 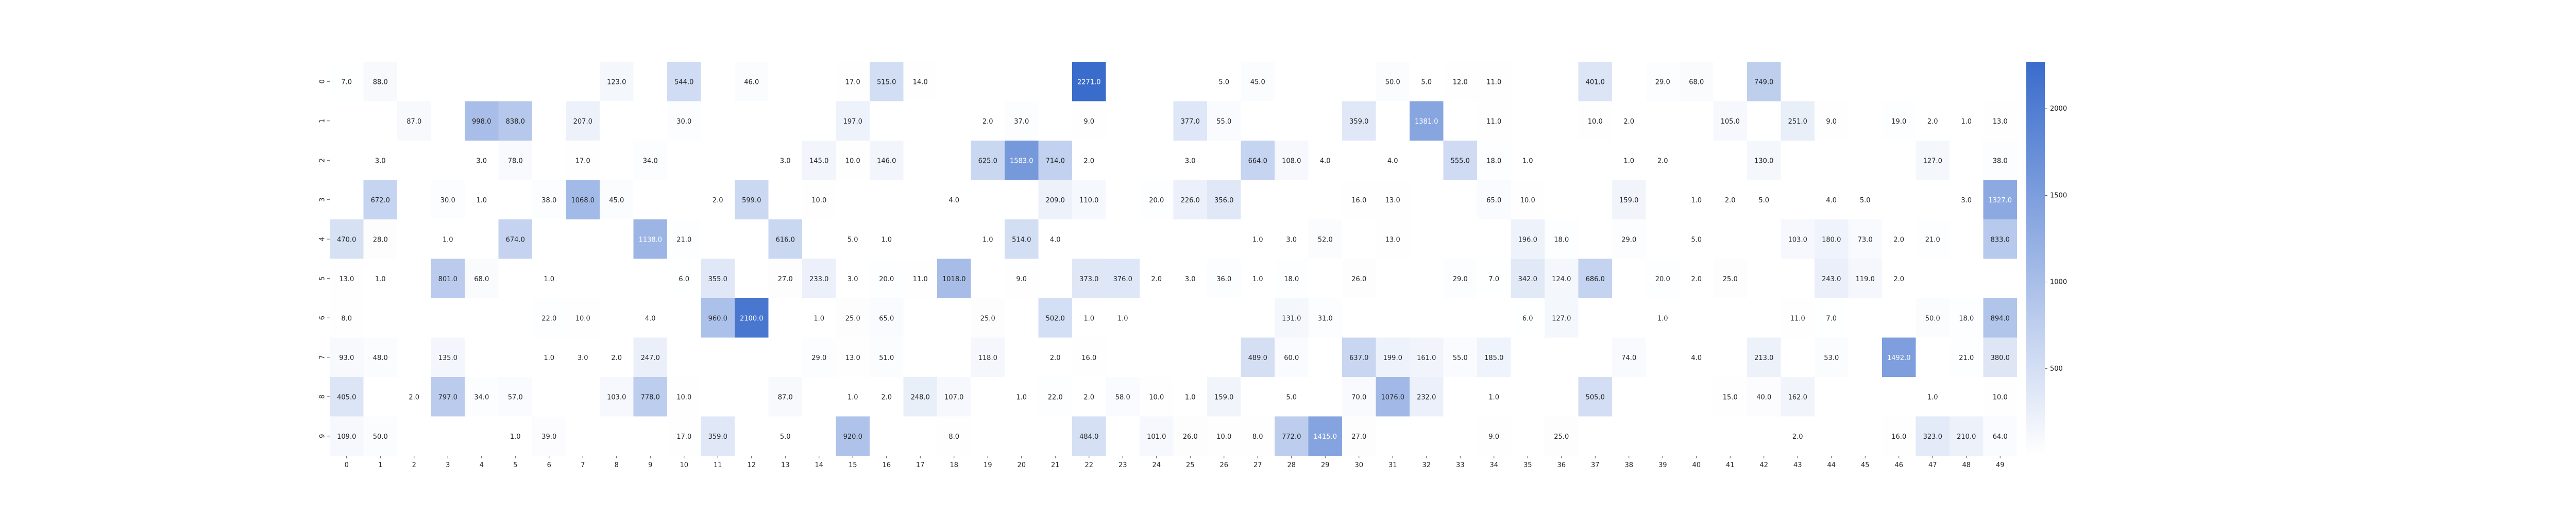 What do you see at coordinates (1426, 122) in the screenshot?
I see `cell-value-label: 1381.0` at bounding box center [1426, 122].